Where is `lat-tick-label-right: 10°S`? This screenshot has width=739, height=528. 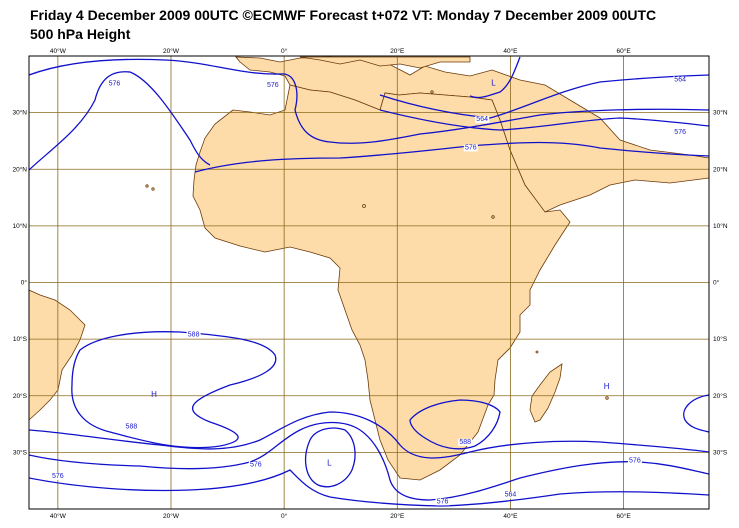
lat-tick-label-right: 10°S is located at coordinates (720, 339).